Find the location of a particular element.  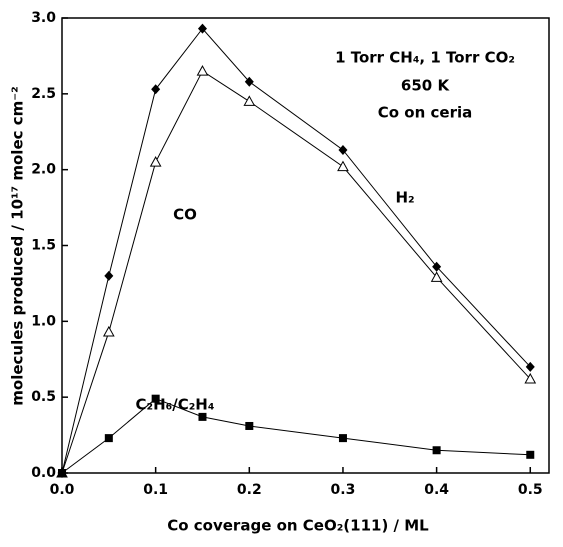

y-tick-label: 1.5 is located at coordinates (43, 246).